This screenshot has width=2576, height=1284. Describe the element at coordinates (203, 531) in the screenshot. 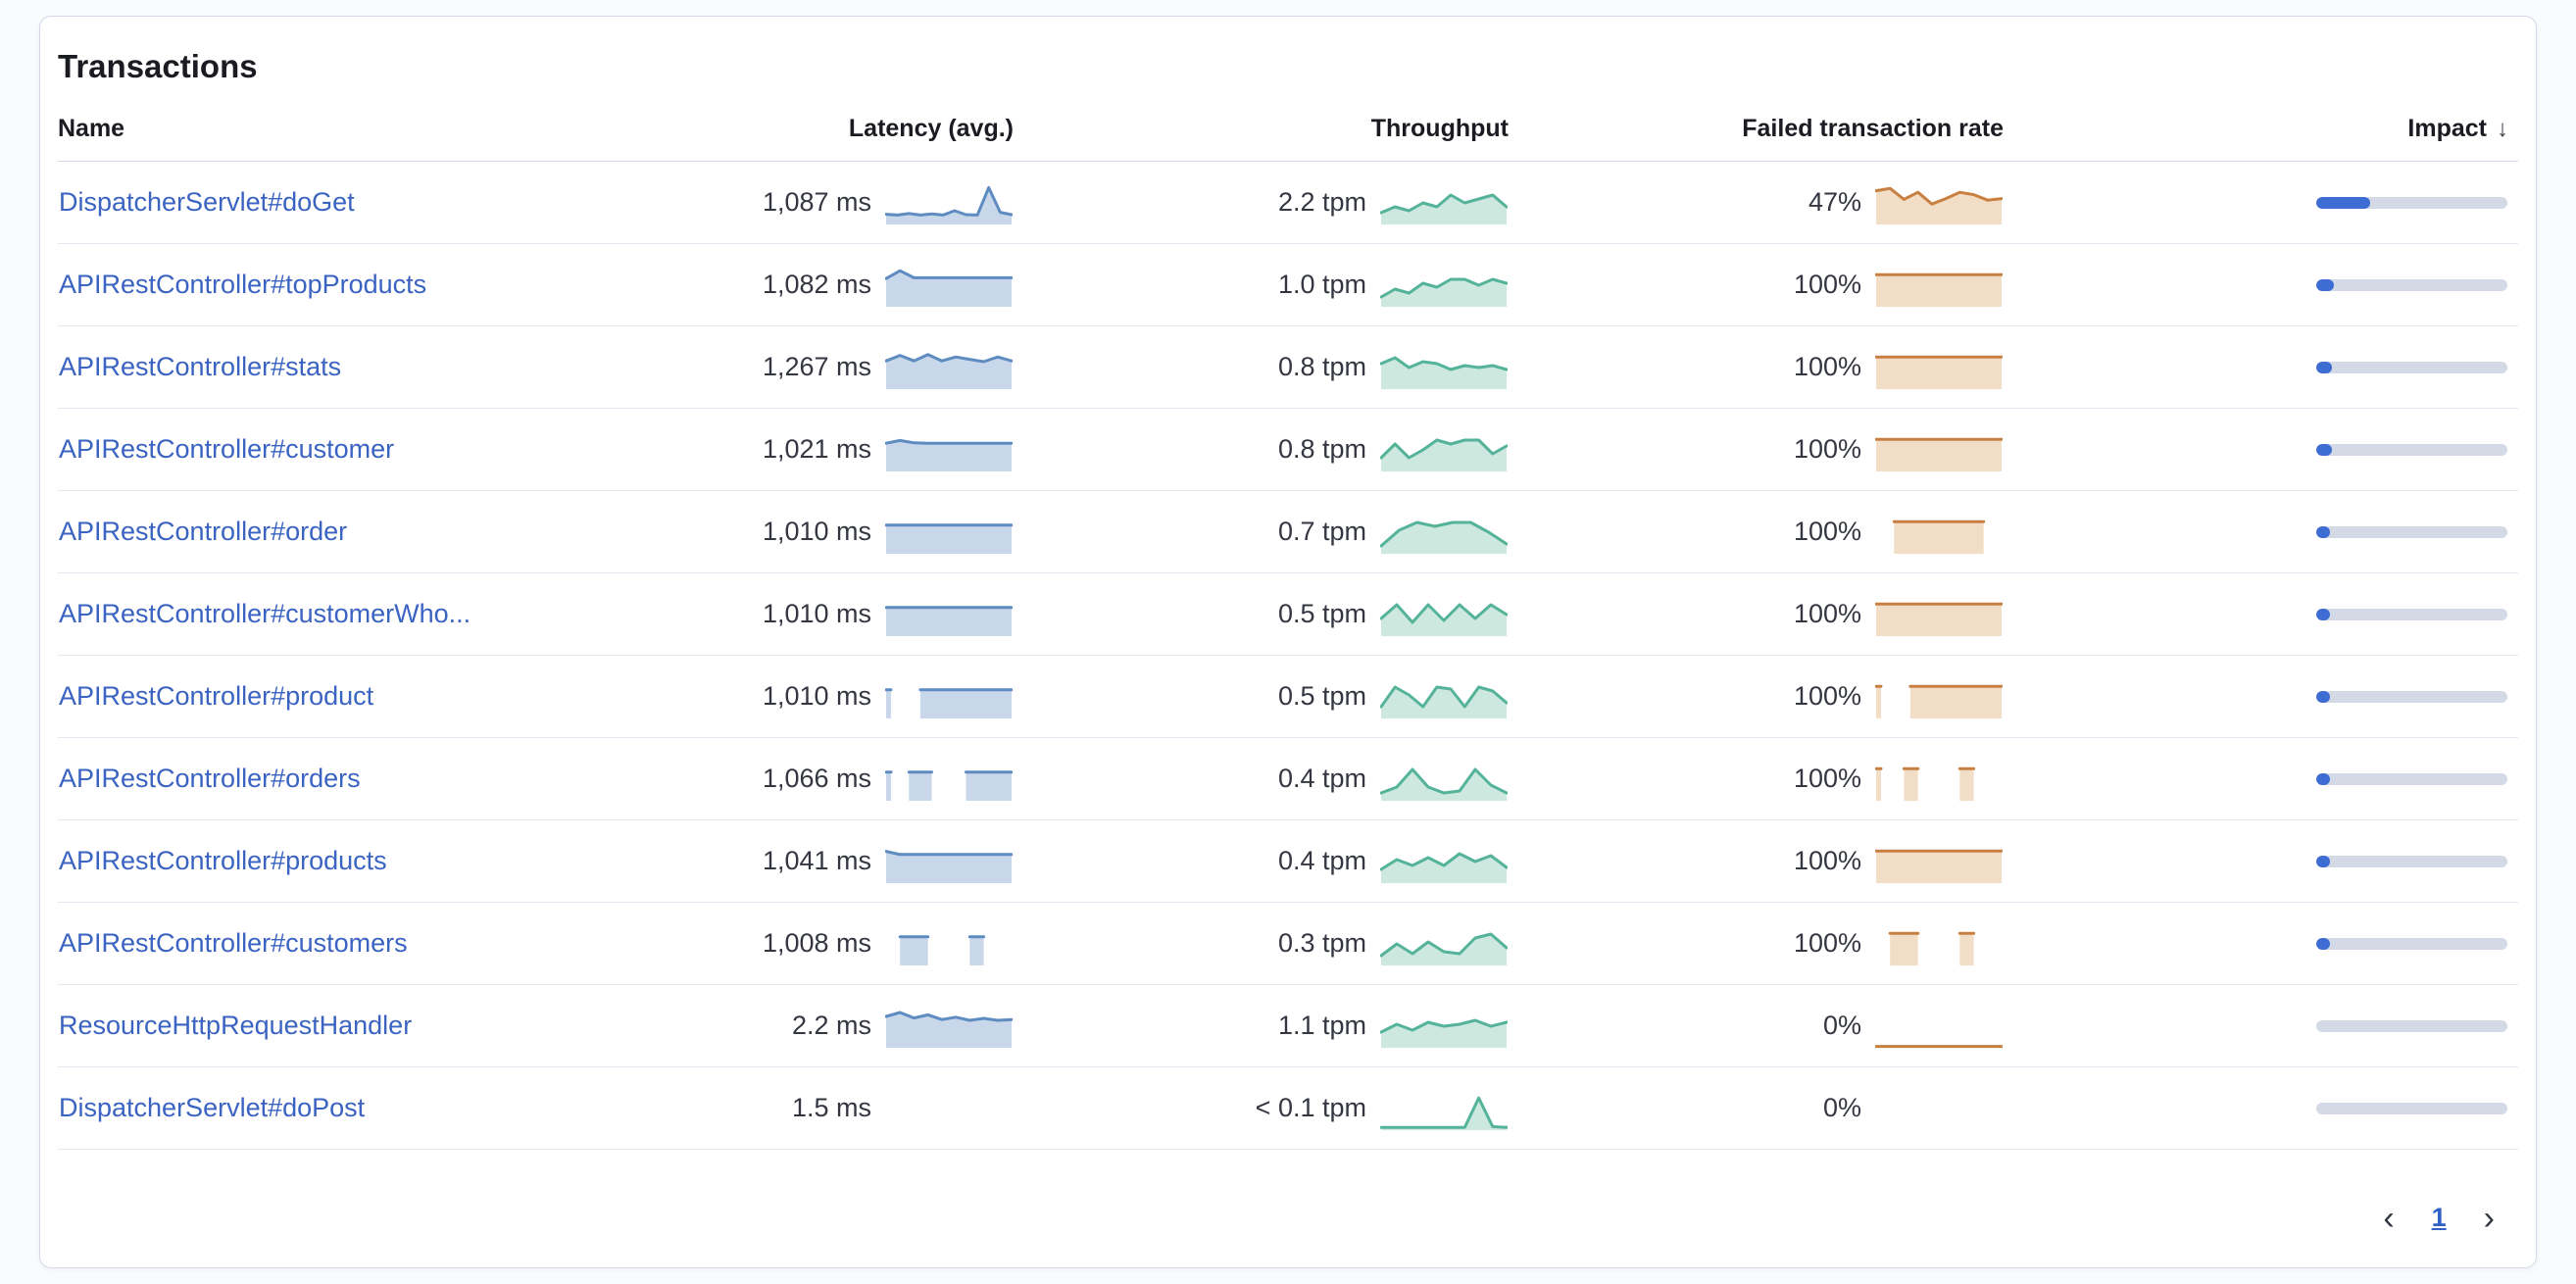

I see `transaction-link: APIRestController#order` at that location.